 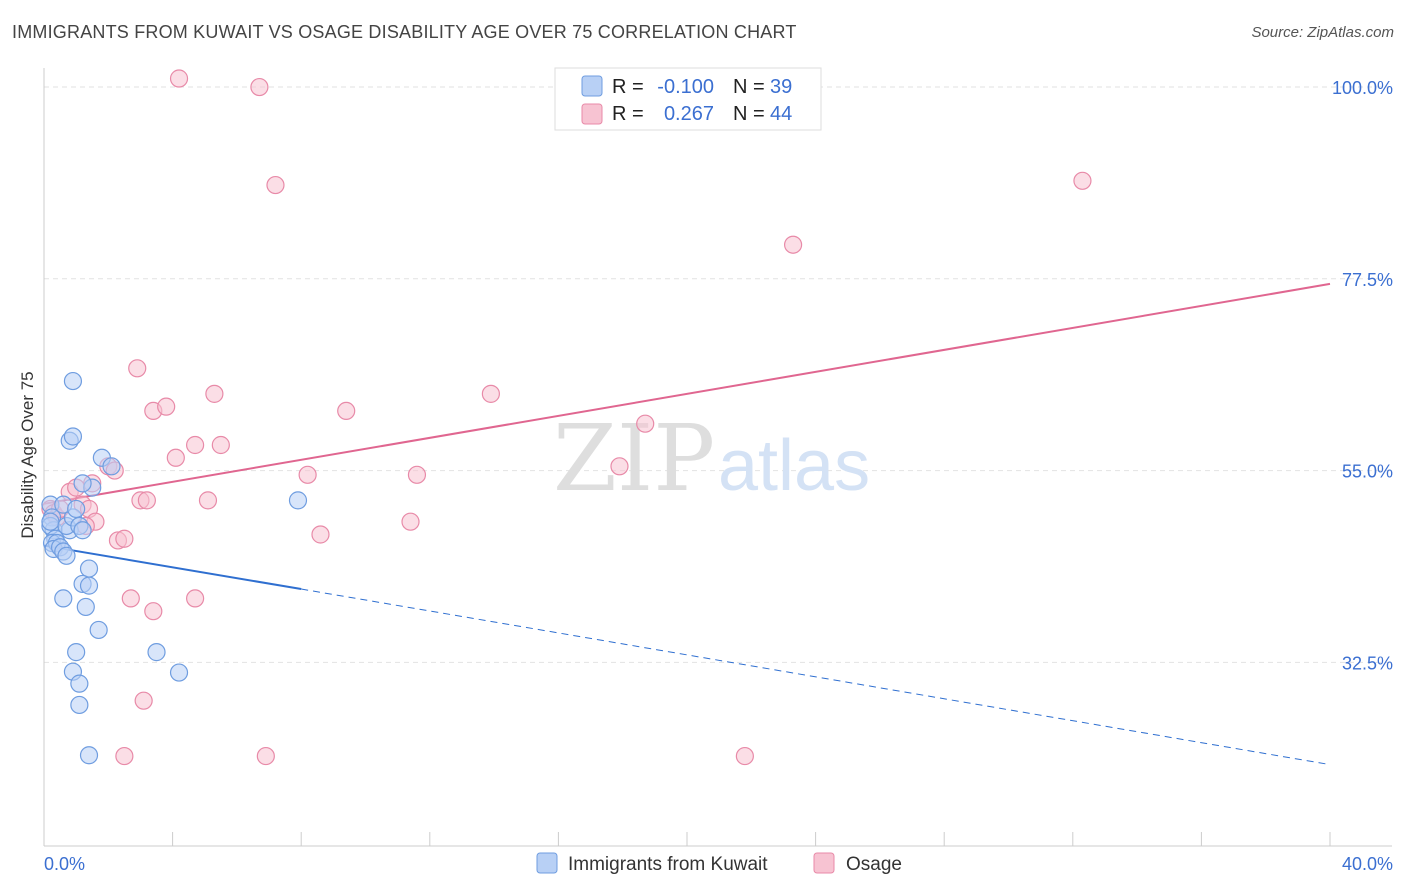 What do you see at coordinates (1322, 32) in the screenshot?
I see `source-label: Source: ZipAtlas.com` at bounding box center [1322, 32].